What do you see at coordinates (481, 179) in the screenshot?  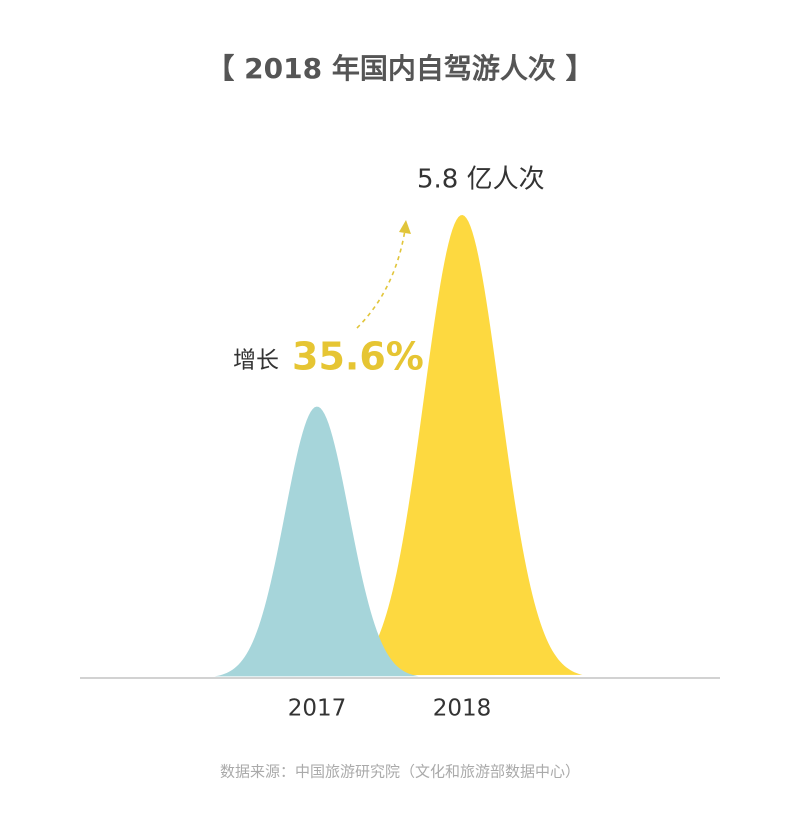 I see `value-label: 5.8 亿人次` at bounding box center [481, 179].